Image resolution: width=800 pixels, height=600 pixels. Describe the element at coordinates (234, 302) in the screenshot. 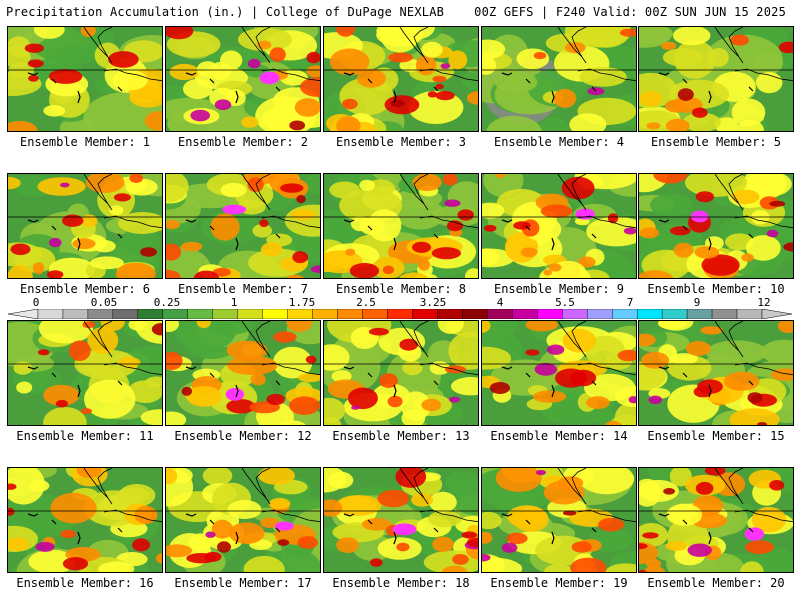

I see `colorbar-tick: 1` at that location.